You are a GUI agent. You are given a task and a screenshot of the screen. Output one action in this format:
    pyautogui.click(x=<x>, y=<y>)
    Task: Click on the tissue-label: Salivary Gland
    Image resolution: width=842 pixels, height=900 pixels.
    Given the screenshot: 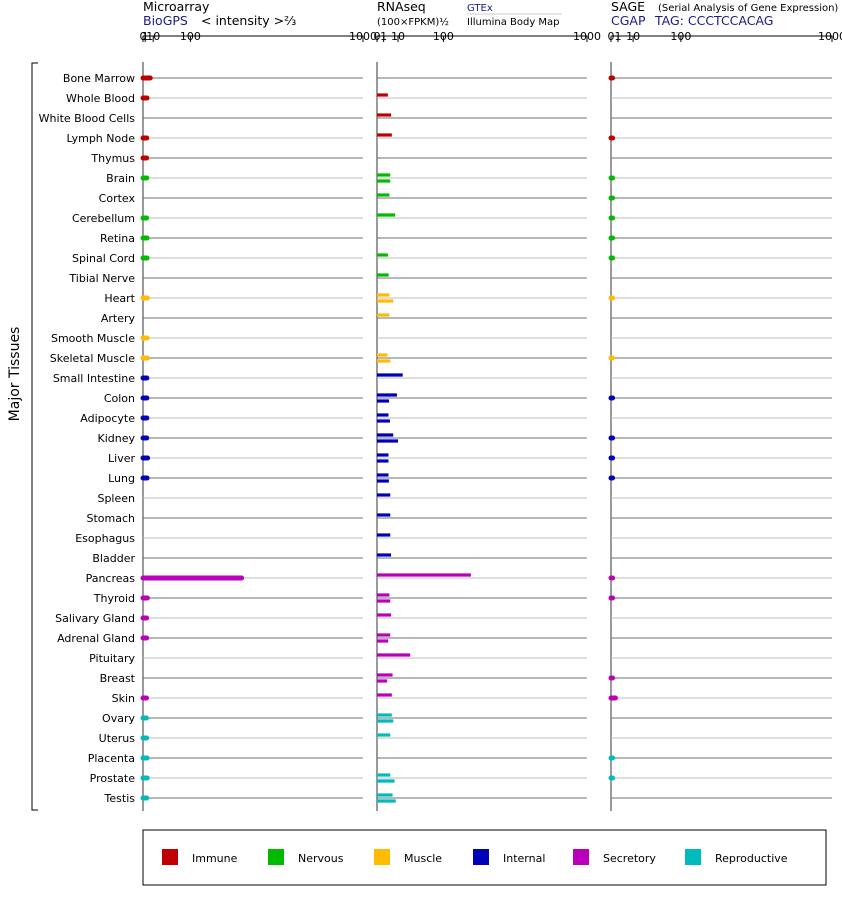 What is the action you would take?
    pyautogui.click(x=95, y=618)
    